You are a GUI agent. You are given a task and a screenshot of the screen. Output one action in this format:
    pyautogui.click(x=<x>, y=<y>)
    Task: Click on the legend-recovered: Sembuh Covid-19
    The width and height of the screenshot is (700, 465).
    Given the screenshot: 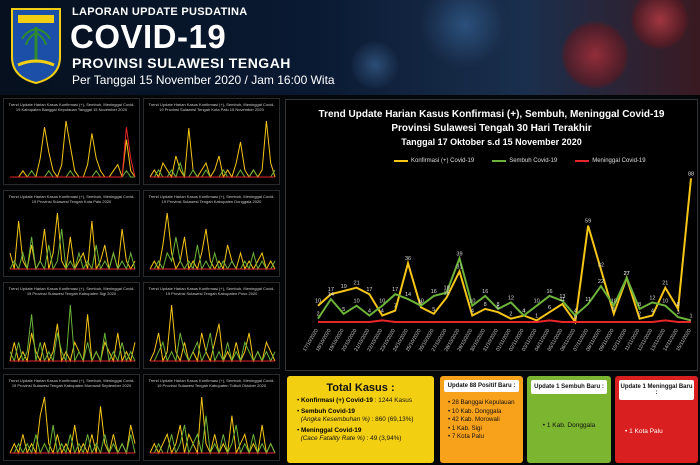 What is the action you would take?
    pyautogui.click(x=524, y=161)
    